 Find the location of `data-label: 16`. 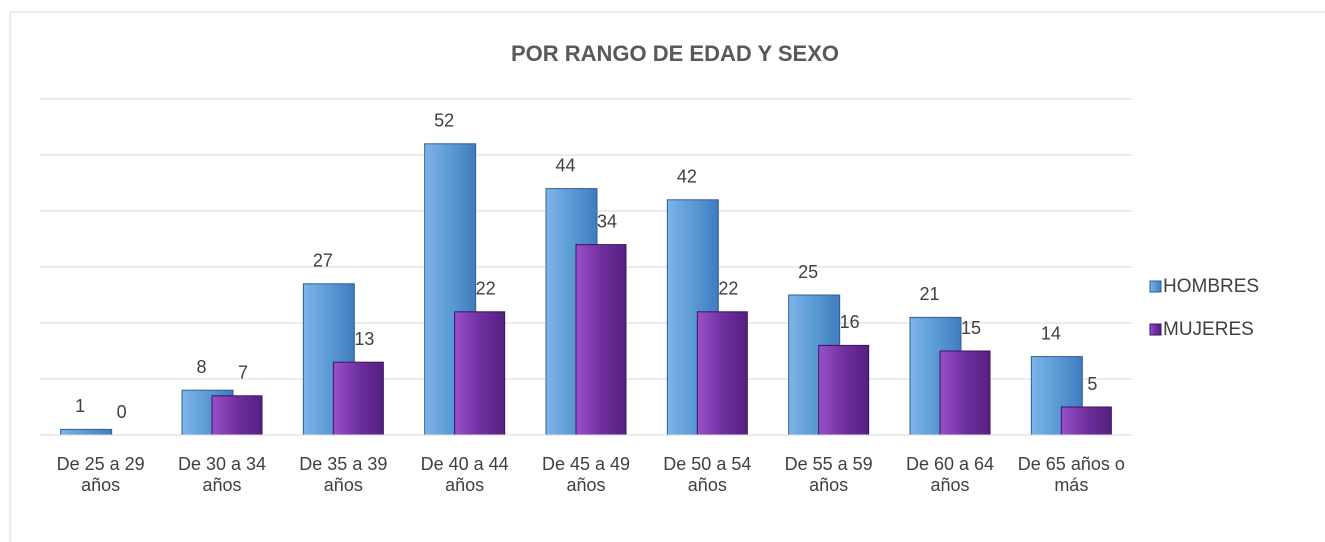

data-label: 16 is located at coordinates (850, 322).